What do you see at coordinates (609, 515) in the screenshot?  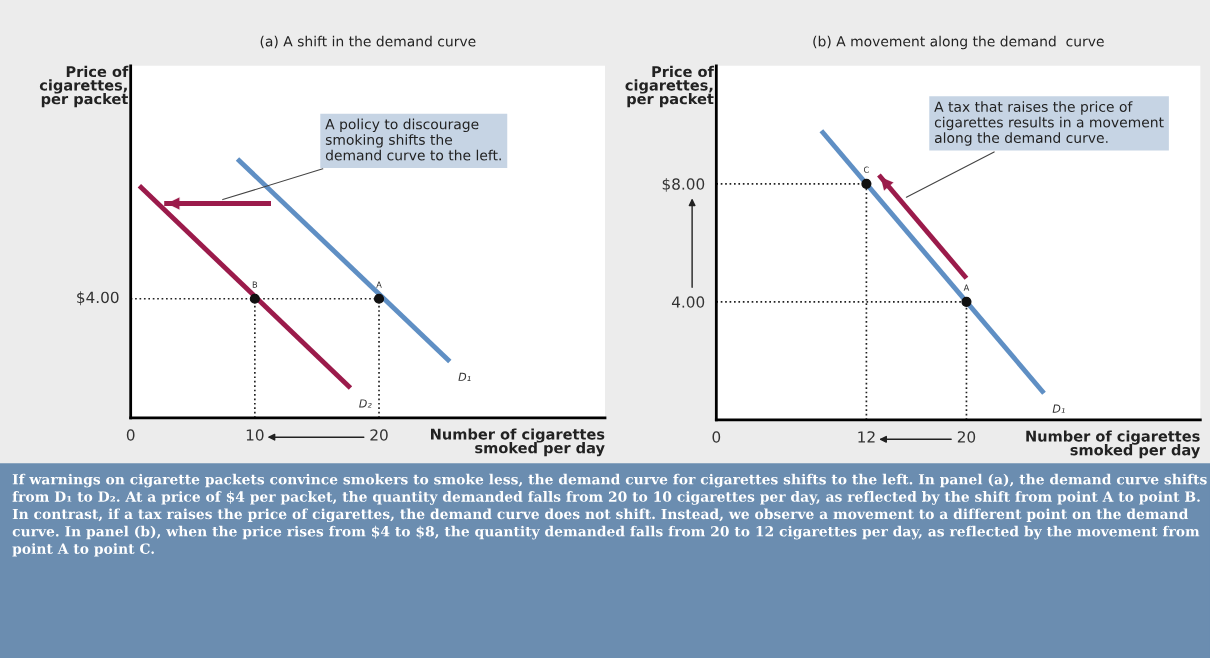 I see `text: If warnings on cigarette packets convince smokers to smoke less, the demand curve for cigarettes shifts to the left. In panel (a), the demand curve shifts from D₁ to D₂. At a price of $4 per packet, the quantity demanded falls from 20 to 10 cigarettes per day, as reflected by the shift from point A to point B. In contrast, if a tax raises the price of cigarettes, the demand curve does not shift. Instead, we observe a movement to a different point on the demand curve. In panel (b), when the price rises from $4 to $8, the quantity demanded falls from 20 to 12 cigarettes per day, as reflected by the movement from point A to point C.` at bounding box center [609, 515].